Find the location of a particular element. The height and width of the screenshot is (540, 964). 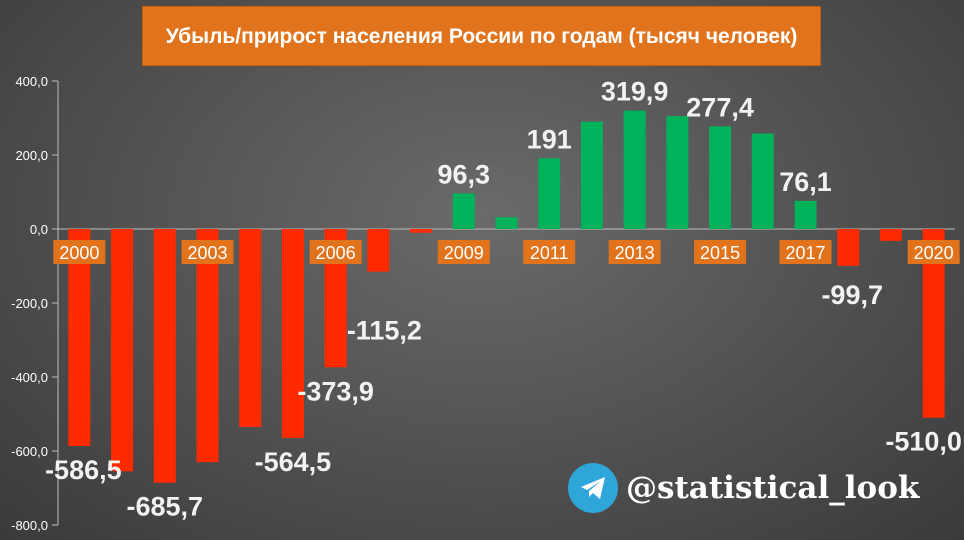

year-label: 2003 is located at coordinates (207, 253).